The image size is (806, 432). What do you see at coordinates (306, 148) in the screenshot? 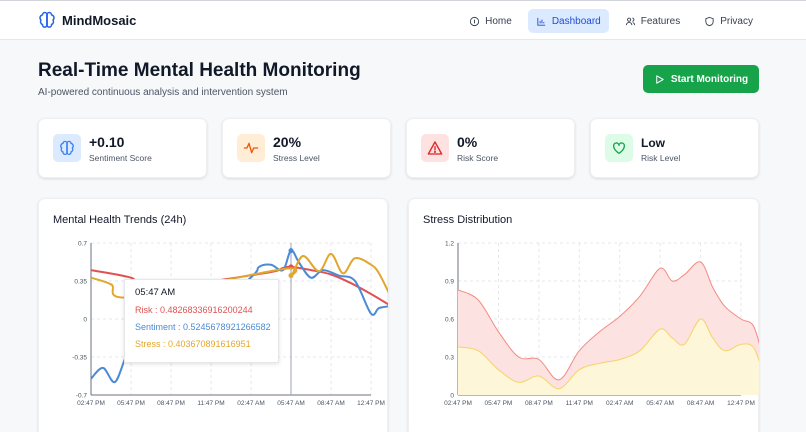
I see `stat-card-stress: 20% Stress Level` at bounding box center [306, 148].